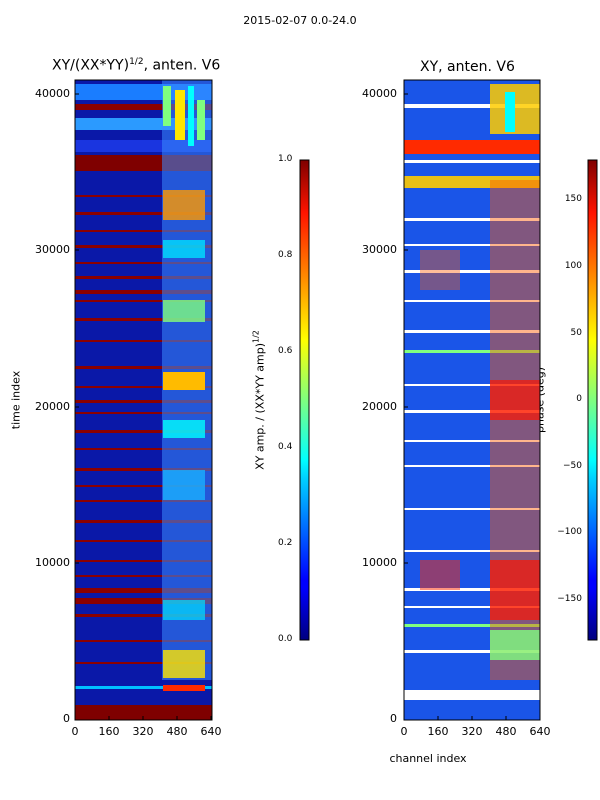  What do you see at coordinates (438, 731) in the screenshot?
I see `right-xtick-160: 160` at bounding box center [438, 731].